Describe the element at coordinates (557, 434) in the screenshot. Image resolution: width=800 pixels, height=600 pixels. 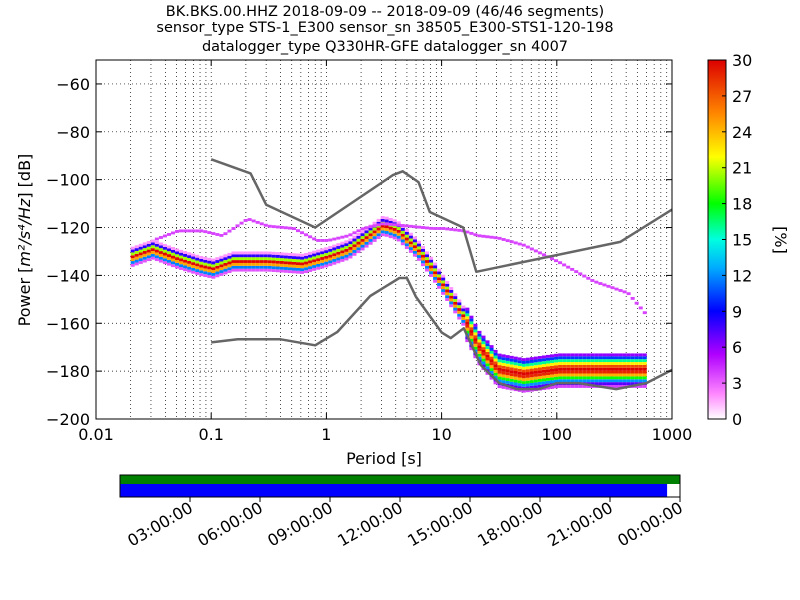
I see `x-tick-label: 100` at that location.